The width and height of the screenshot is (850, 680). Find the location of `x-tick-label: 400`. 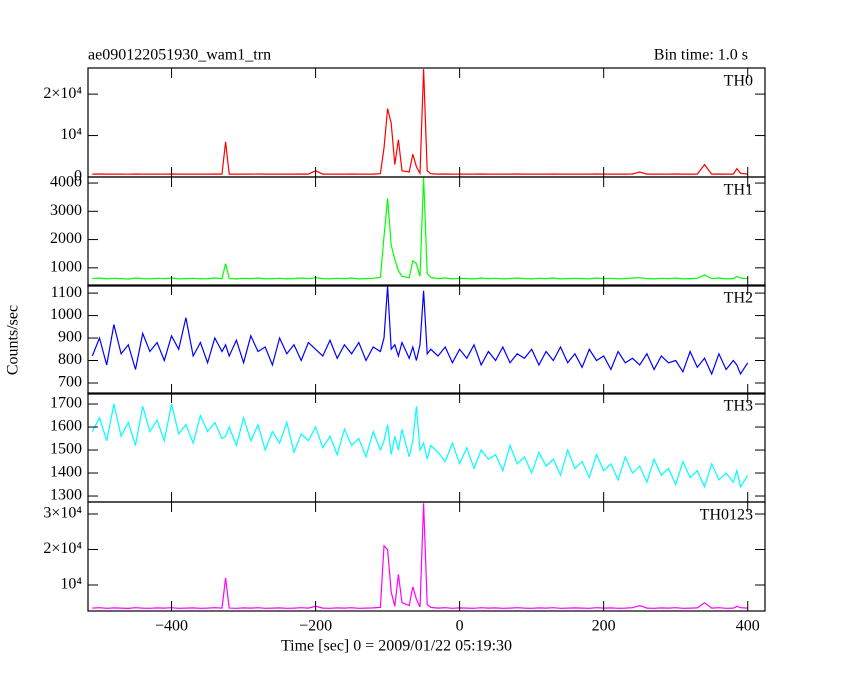

x-tick-label: 400 is located at coordinates (748, 626).